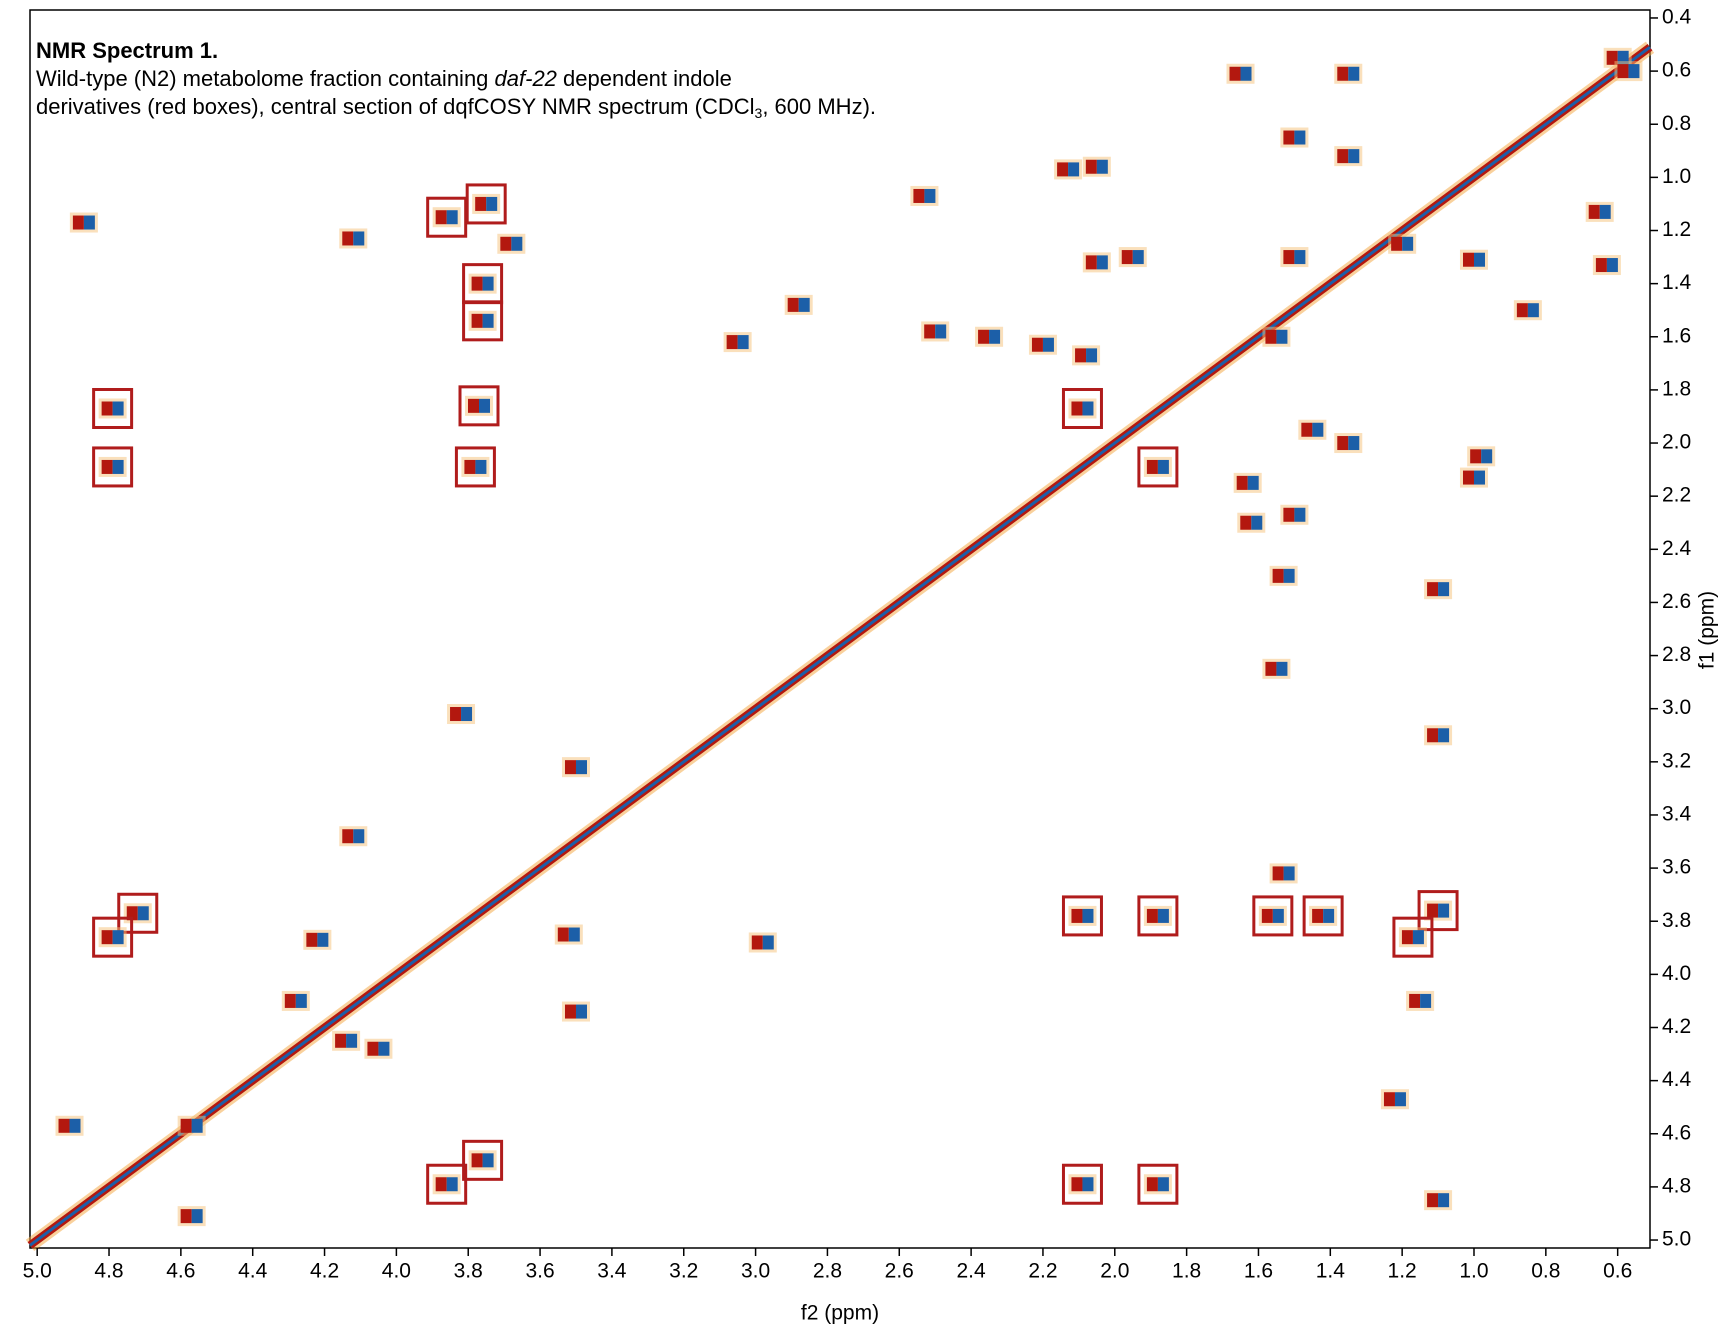  I want to click on x-tick-label: 3.8, so click(468, 1271).